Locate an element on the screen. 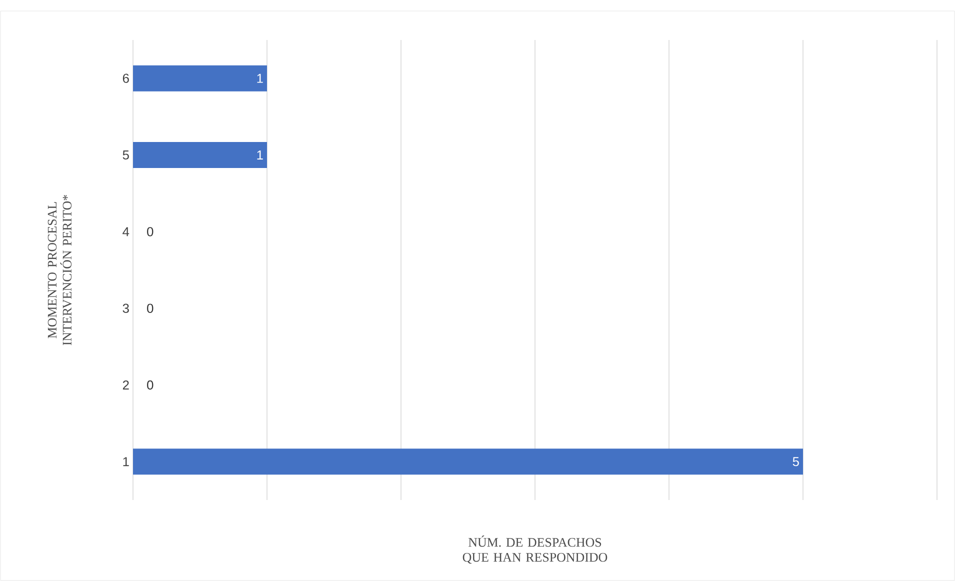 This screenshot has width=955, height=581. data-label: 5 is located at coordinates (795, 461).